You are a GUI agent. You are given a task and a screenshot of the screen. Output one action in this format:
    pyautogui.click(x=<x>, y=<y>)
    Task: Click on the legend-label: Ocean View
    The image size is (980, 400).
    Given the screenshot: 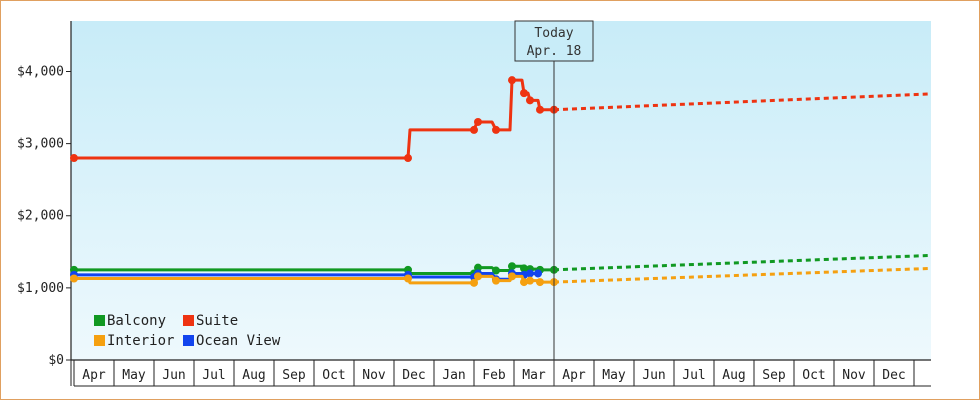 What is the action you would take?
    pyautogui.click(x=238, y=341)
    